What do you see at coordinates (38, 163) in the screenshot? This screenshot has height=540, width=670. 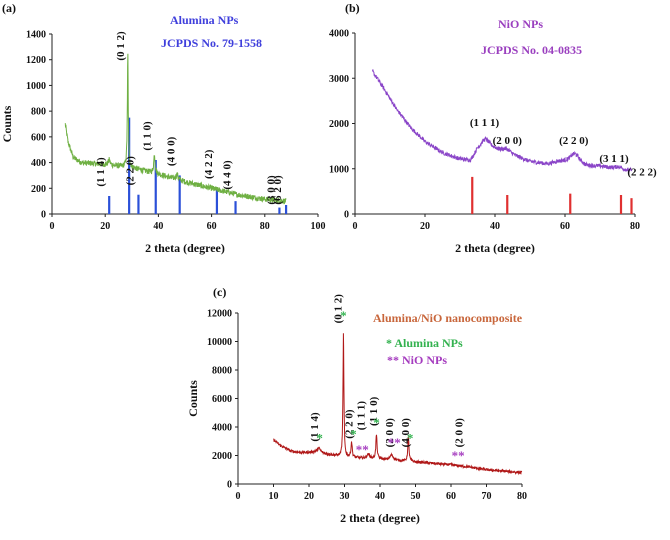 I see `y-tick-label: 400` at bounding box center [38, 163].